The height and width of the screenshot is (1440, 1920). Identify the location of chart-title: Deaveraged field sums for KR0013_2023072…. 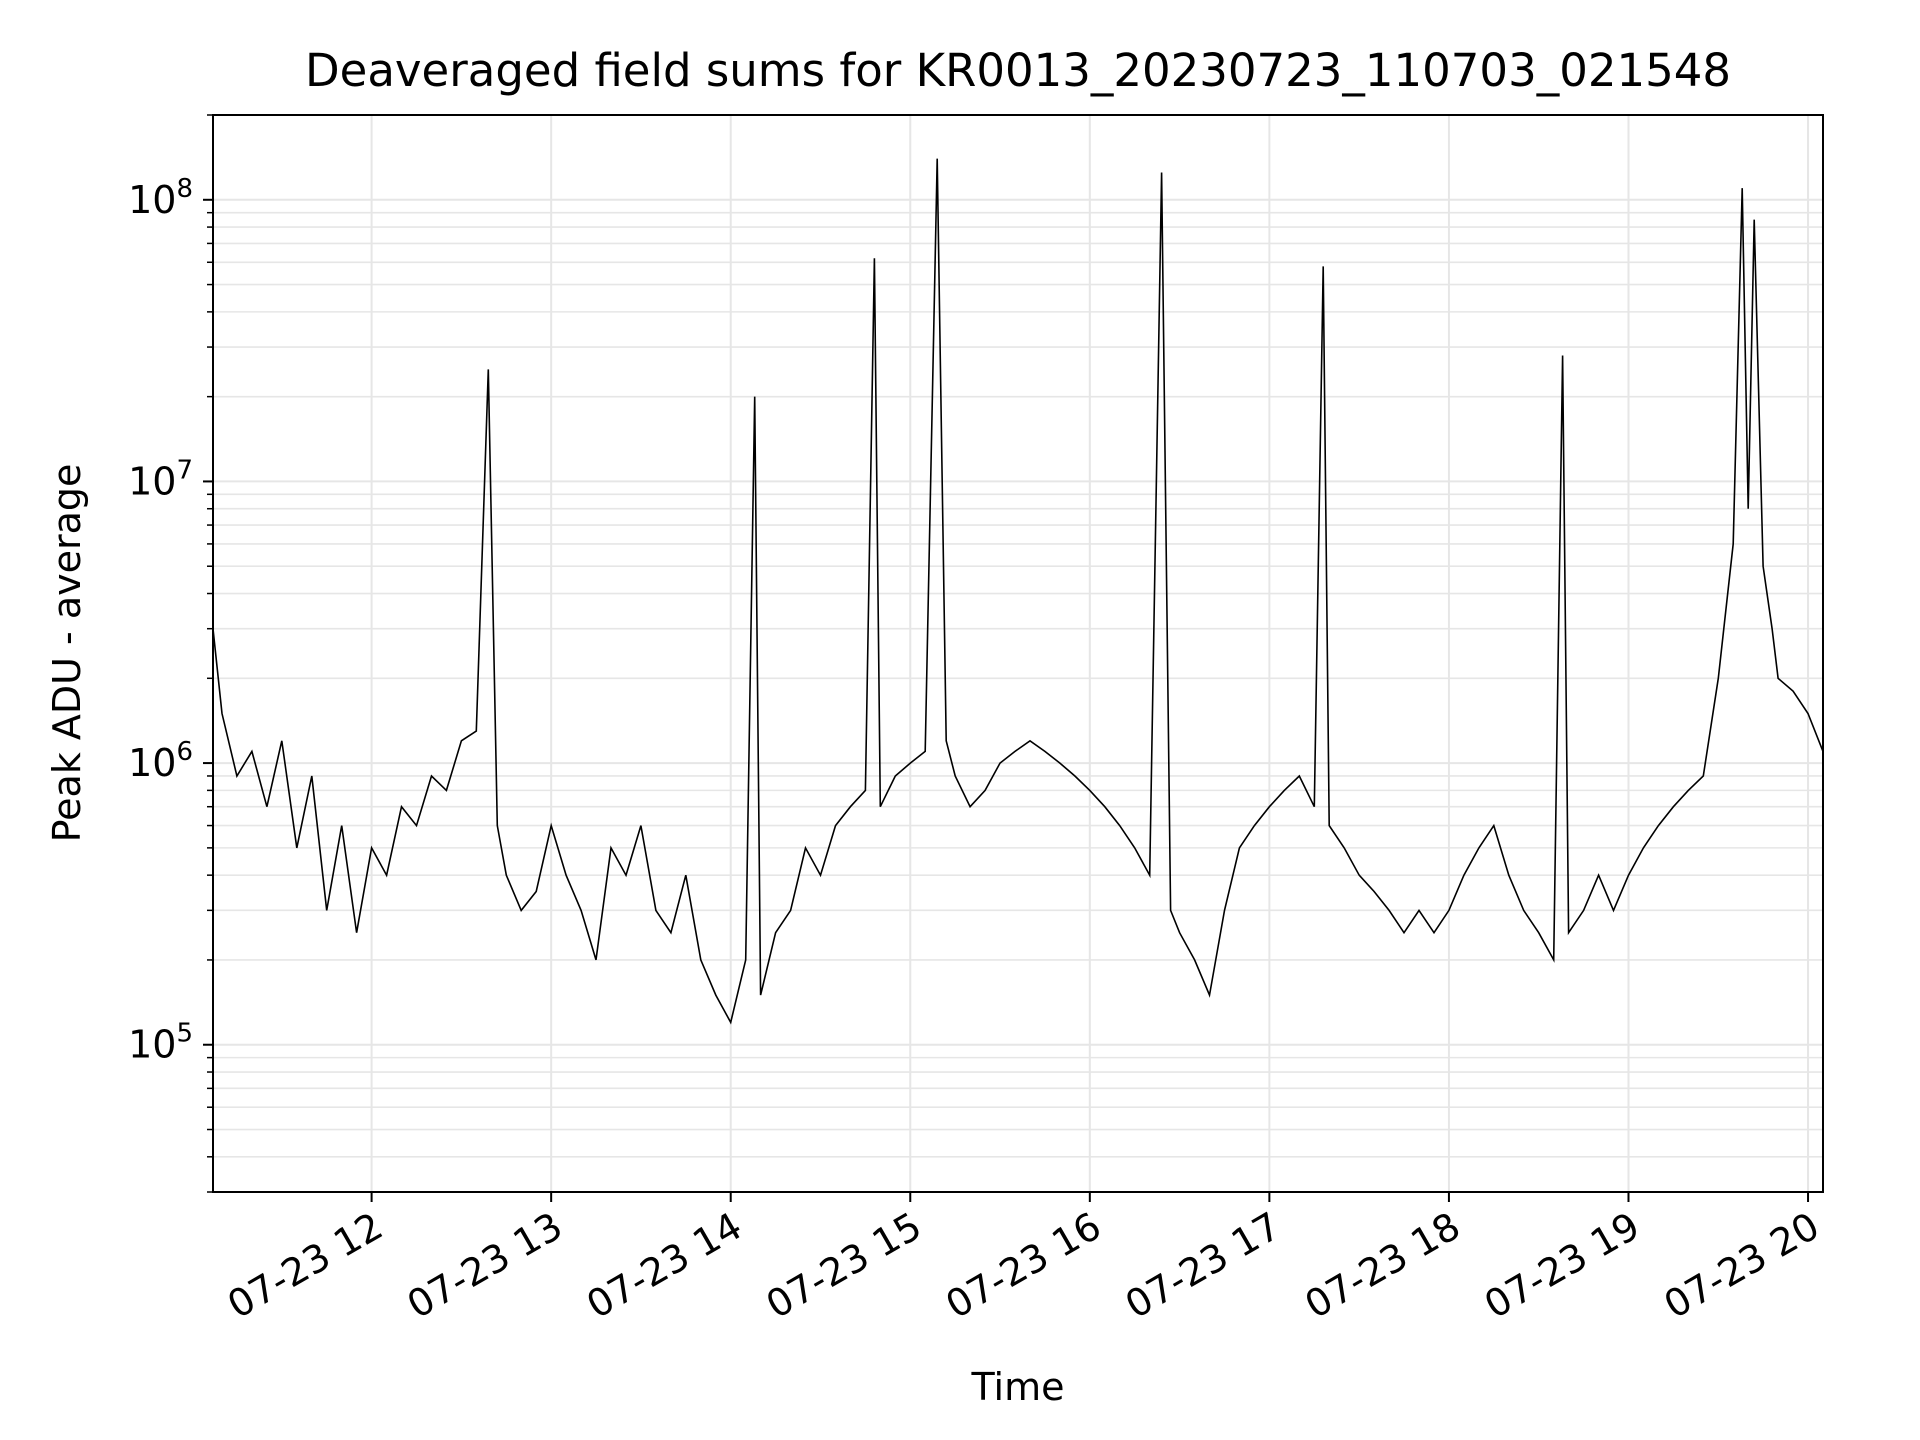
(1018, 70).